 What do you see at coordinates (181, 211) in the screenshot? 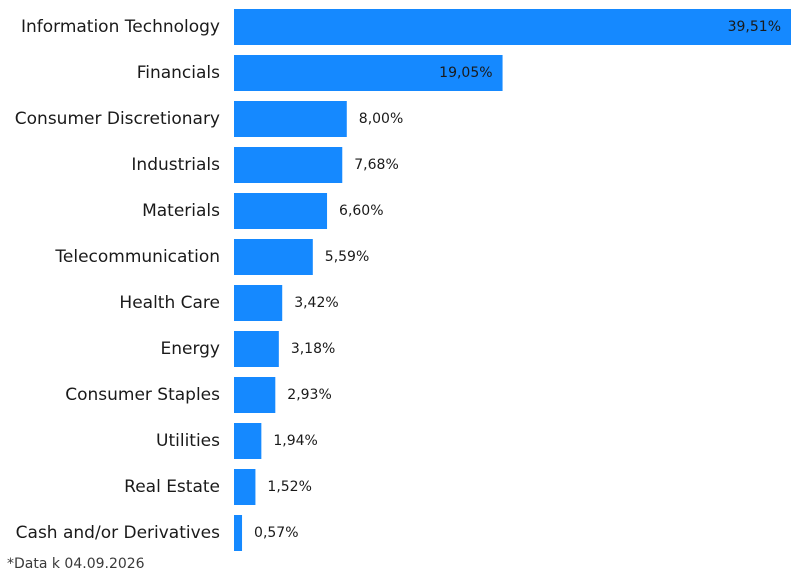
I see `category-label-materials: Materials` at bounding box center [181, 211].